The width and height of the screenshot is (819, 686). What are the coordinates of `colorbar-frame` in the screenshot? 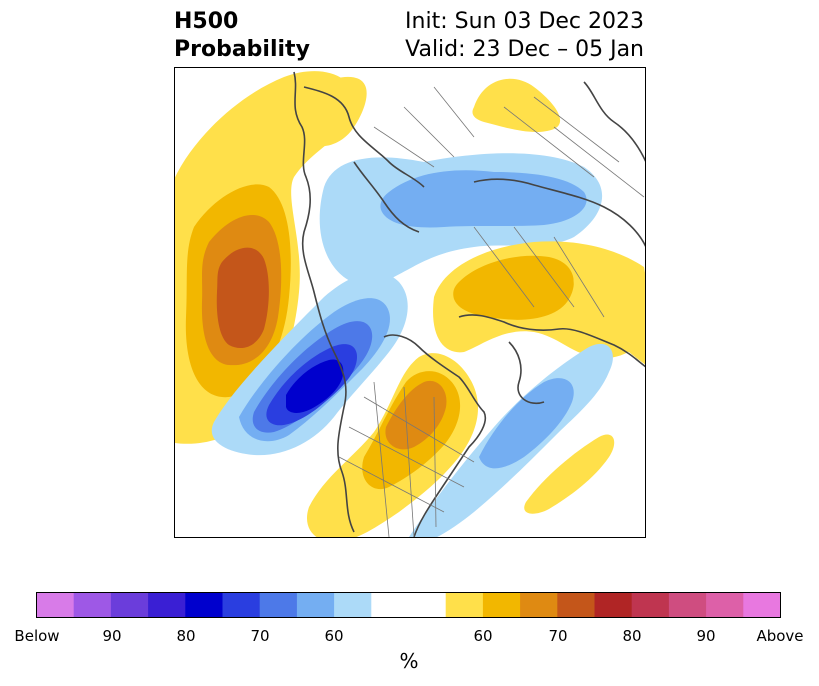 It's located at (408, 605).